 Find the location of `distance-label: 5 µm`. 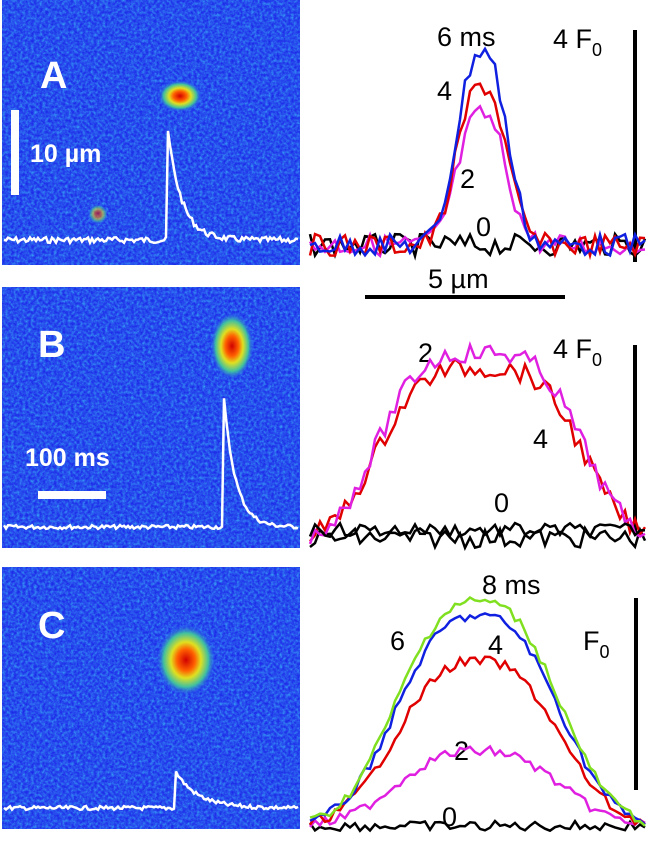

distance-label: 5 µm is located at coordinates (458, 279).